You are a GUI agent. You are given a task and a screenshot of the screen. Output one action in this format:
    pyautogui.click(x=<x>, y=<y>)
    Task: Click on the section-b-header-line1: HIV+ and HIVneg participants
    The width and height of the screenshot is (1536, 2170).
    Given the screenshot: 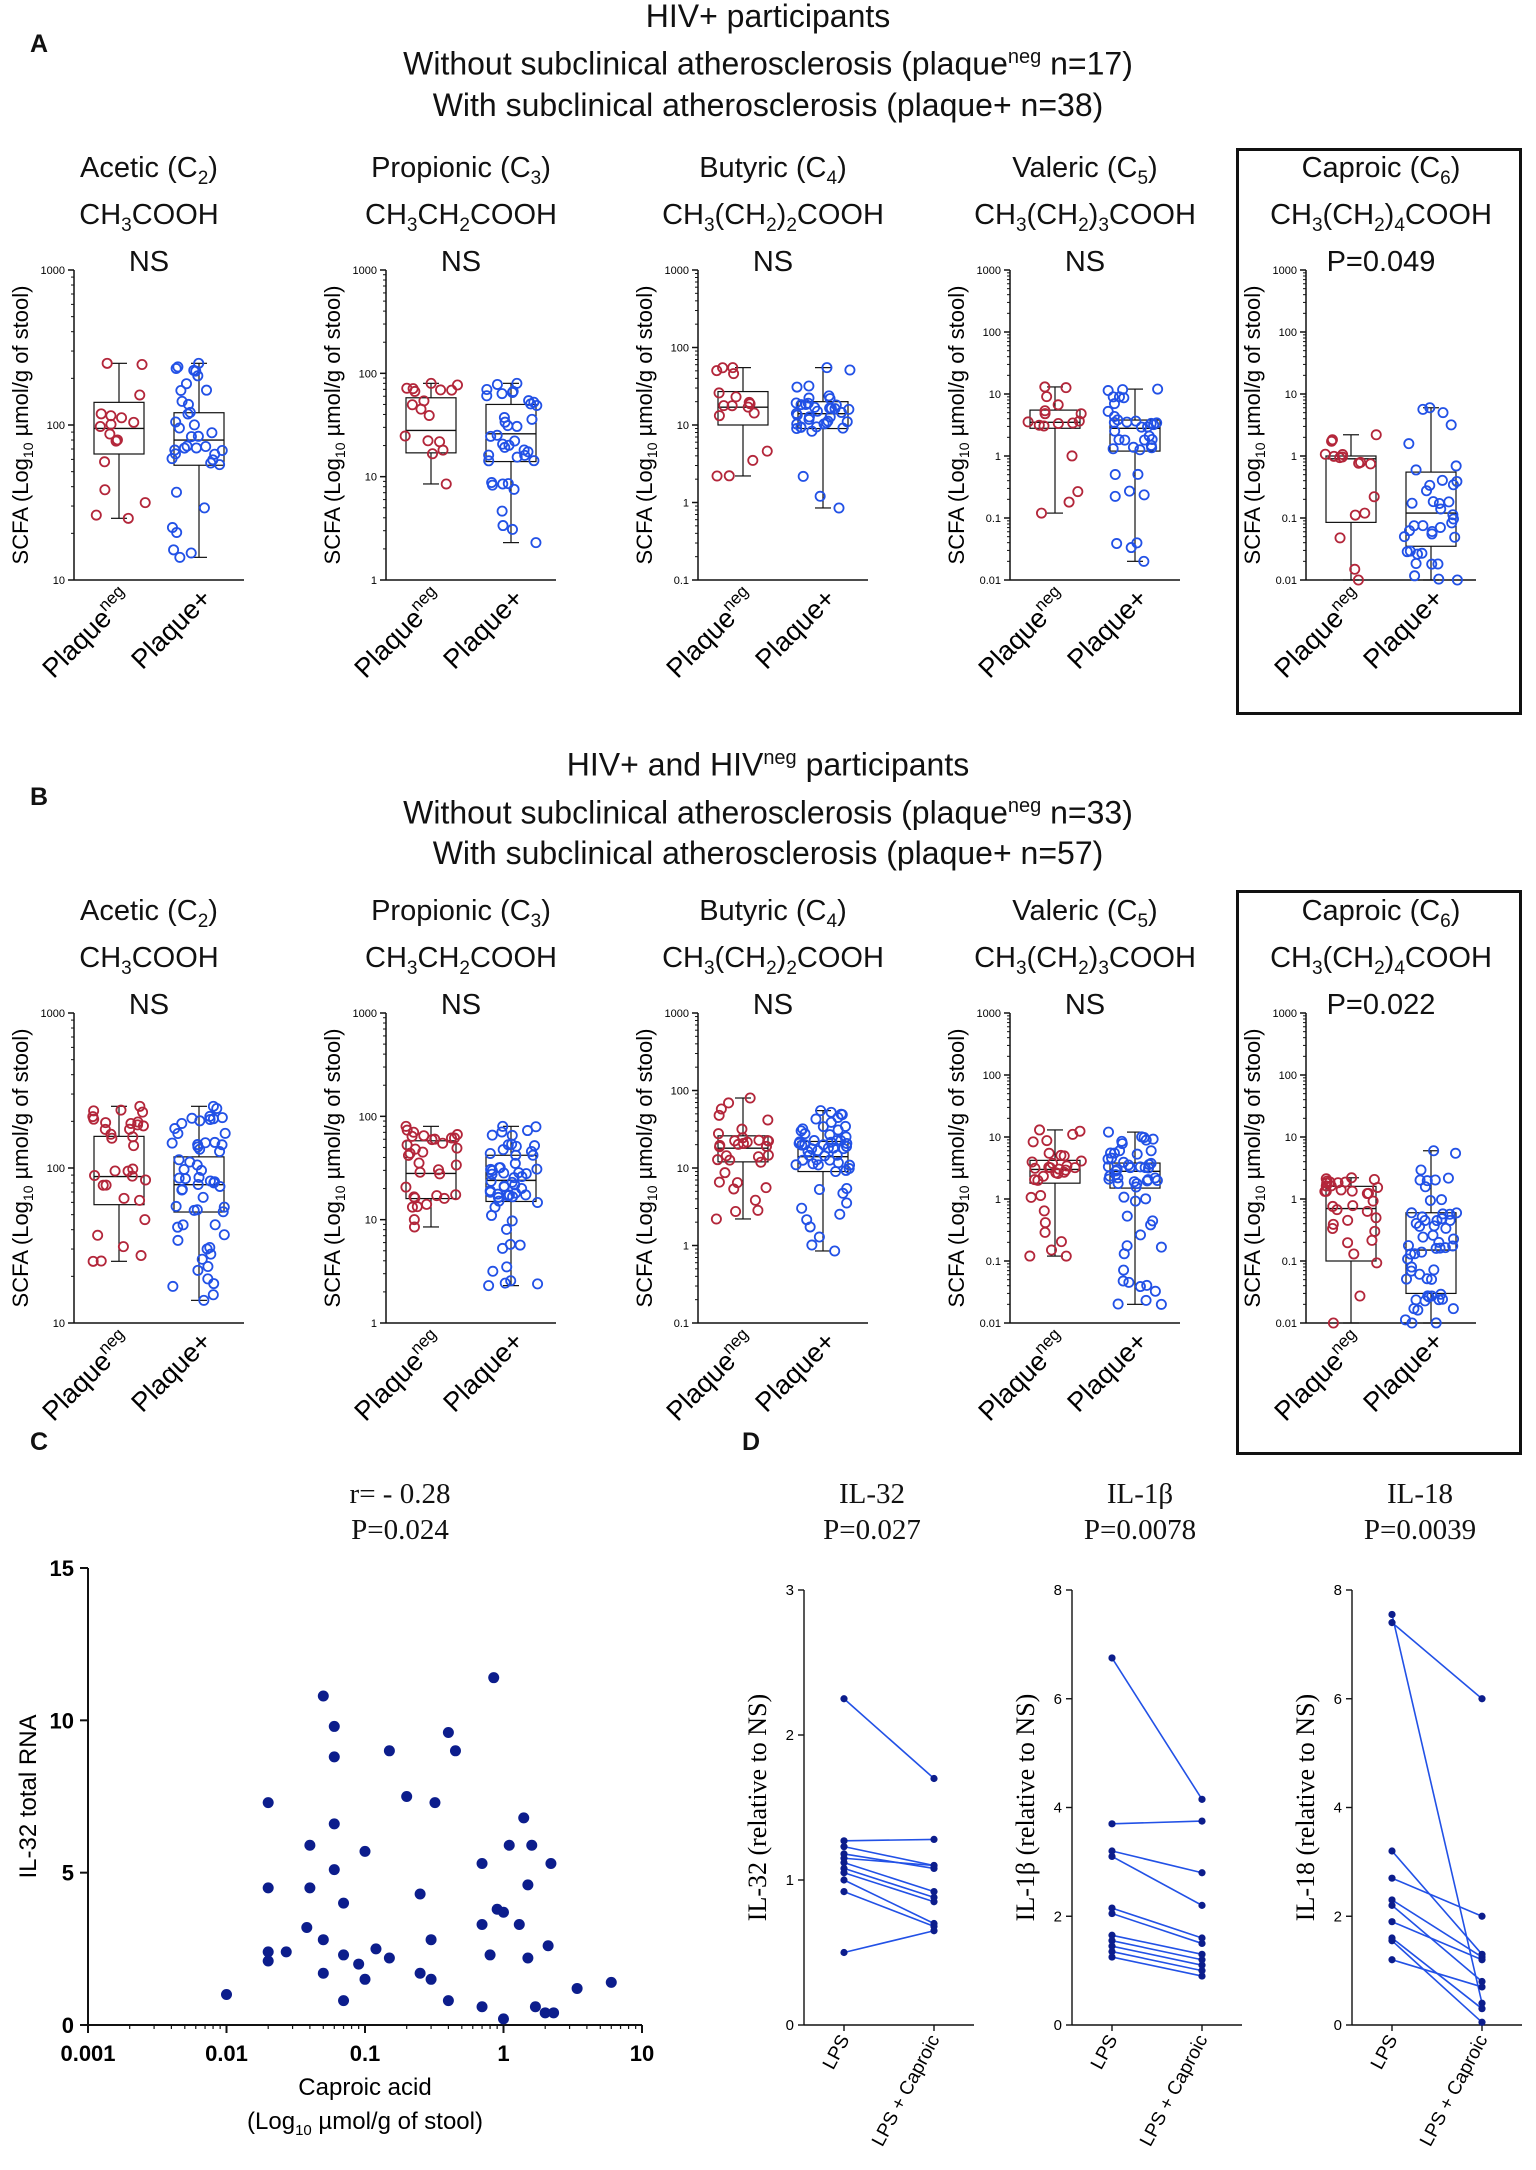 What is the action you would take?
    pyautogui.click(x=768, y=764)
    